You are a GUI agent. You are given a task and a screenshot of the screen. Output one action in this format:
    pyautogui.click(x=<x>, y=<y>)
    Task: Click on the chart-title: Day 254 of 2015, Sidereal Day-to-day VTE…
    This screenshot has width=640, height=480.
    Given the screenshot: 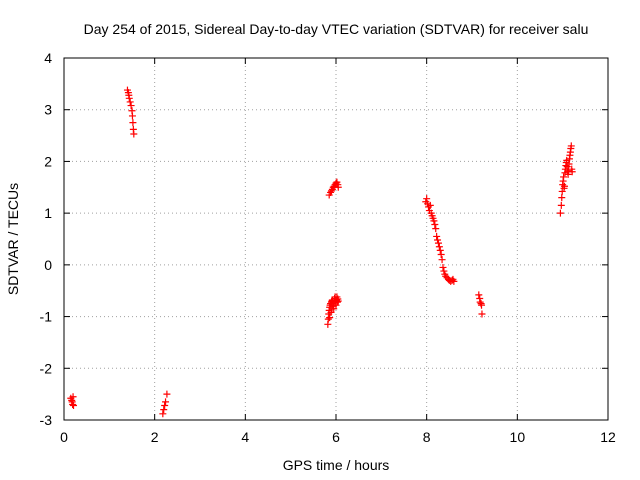 What is the action you would take?
    pyautogui.click(x=336, y=29)
    